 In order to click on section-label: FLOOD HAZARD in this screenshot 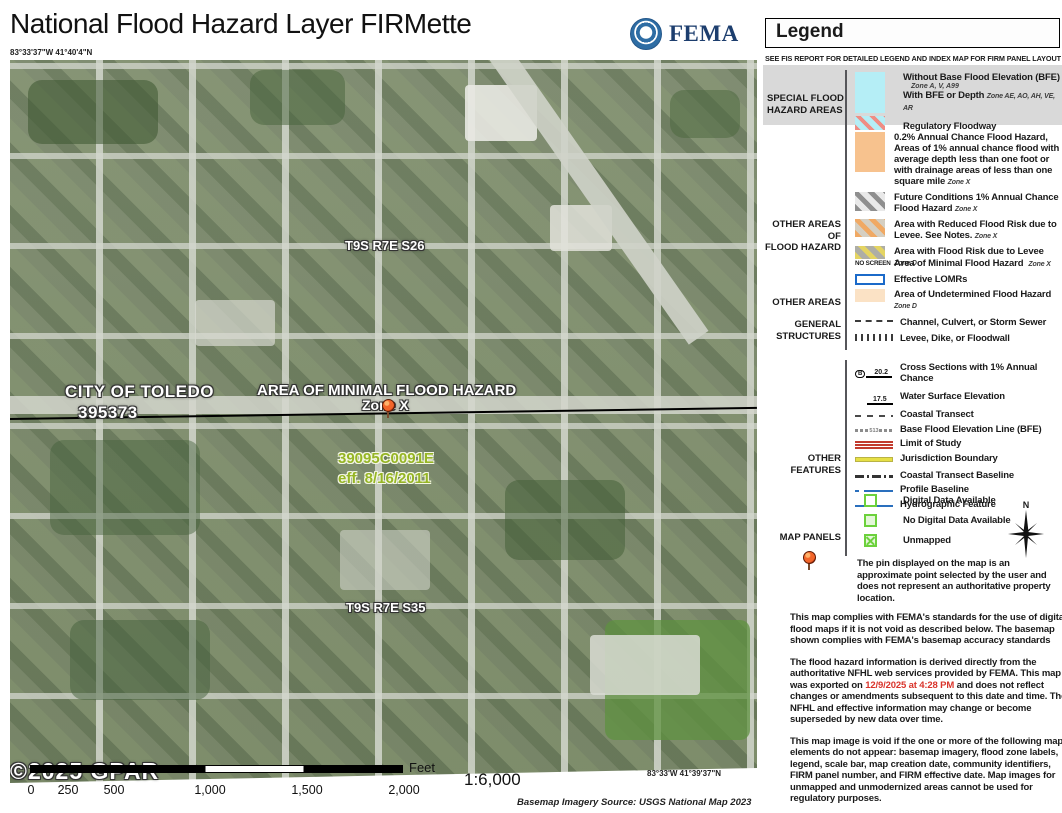, I will do `click(803, 247)`.